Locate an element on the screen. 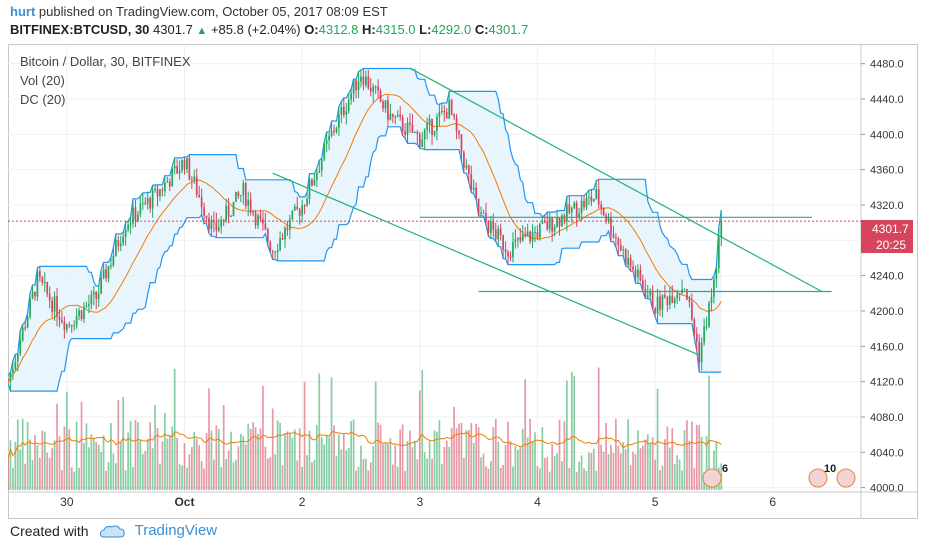 The height and width of the screenshot is (550, 932). legend-dc: DC (20) is located at coordinates (43, 99).